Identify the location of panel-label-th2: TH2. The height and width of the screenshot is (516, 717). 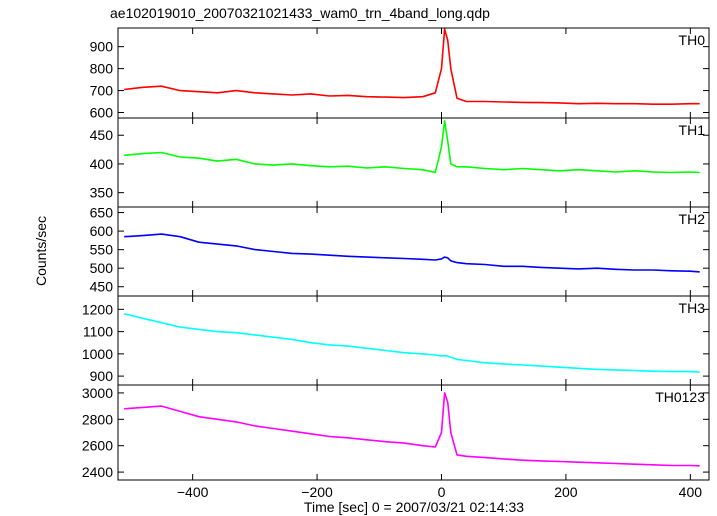
(692, 219).